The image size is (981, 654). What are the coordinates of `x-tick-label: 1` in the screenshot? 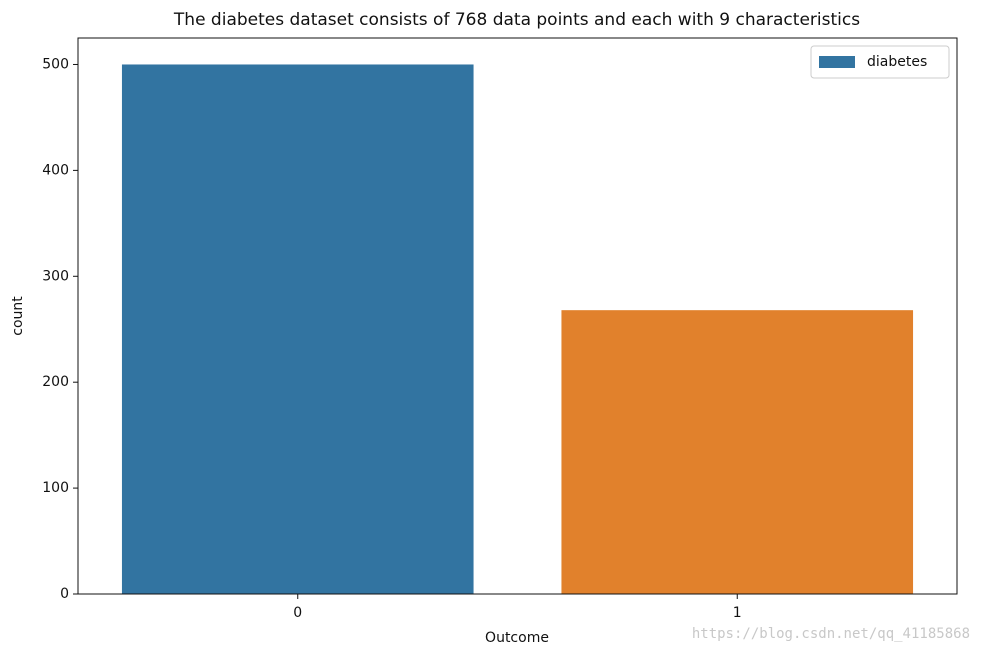 It's located at (737, 613).